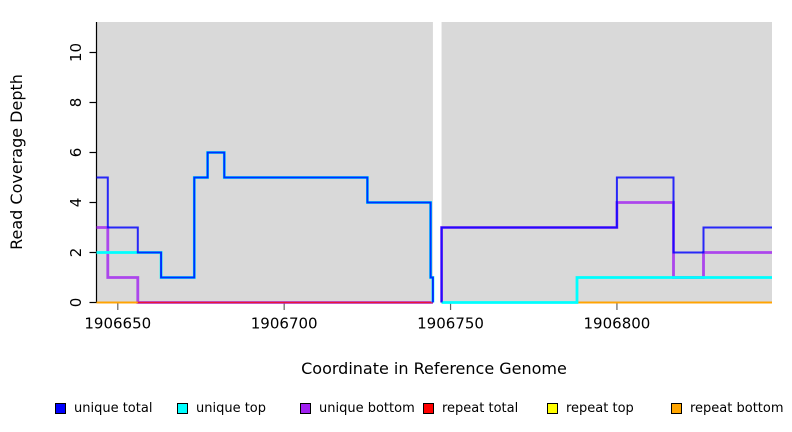 This screenshot has width=792, height=432. I want to click on y-tick-label: 0, so click(76, 303).